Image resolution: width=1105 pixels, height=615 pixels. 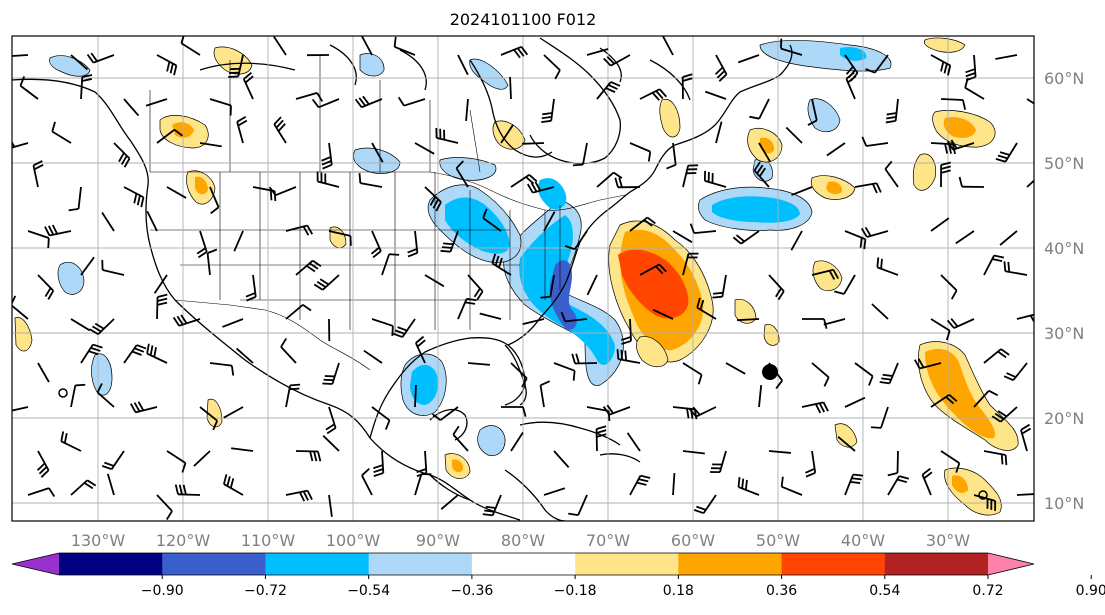 I want to click on coastline-canada, so click(x=661, y=101).